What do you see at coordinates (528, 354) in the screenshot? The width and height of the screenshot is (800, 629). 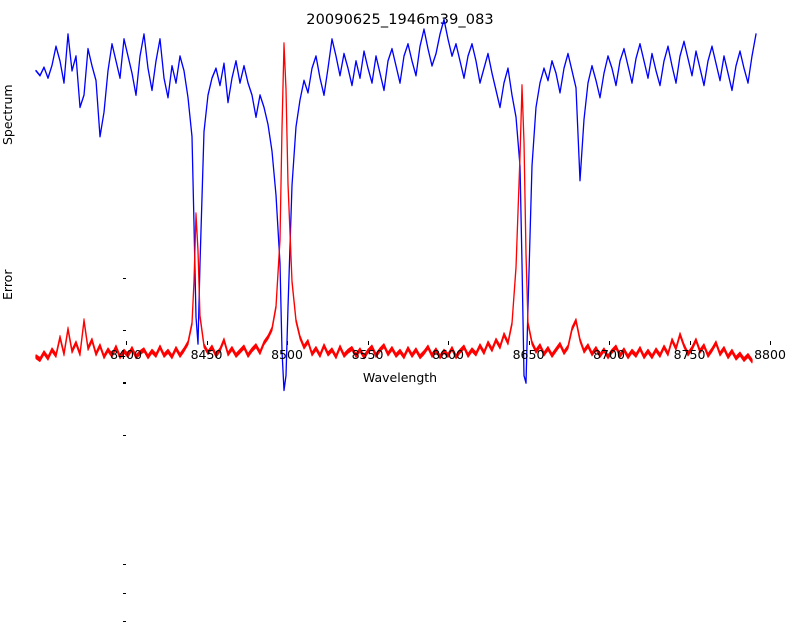 I see `x-tick-label: 8650` at bounding box center [528, 354].